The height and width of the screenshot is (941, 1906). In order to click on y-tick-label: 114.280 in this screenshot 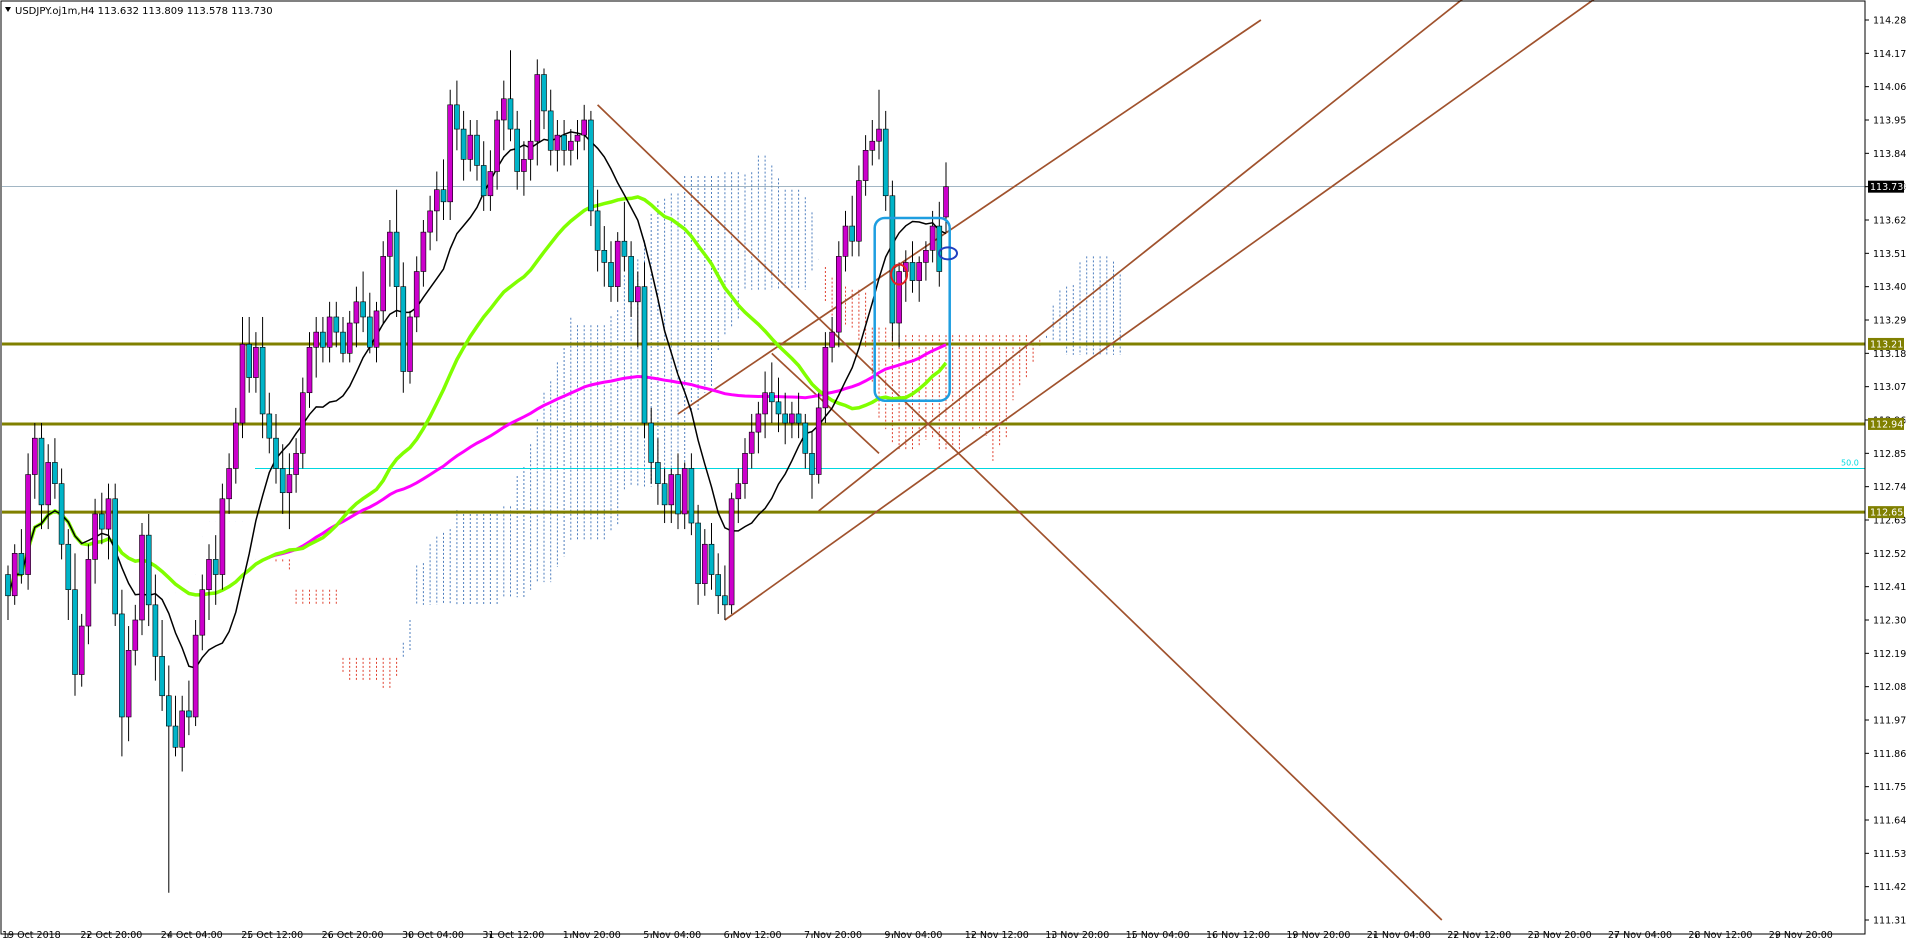, I will do `click(1889, 21)`.